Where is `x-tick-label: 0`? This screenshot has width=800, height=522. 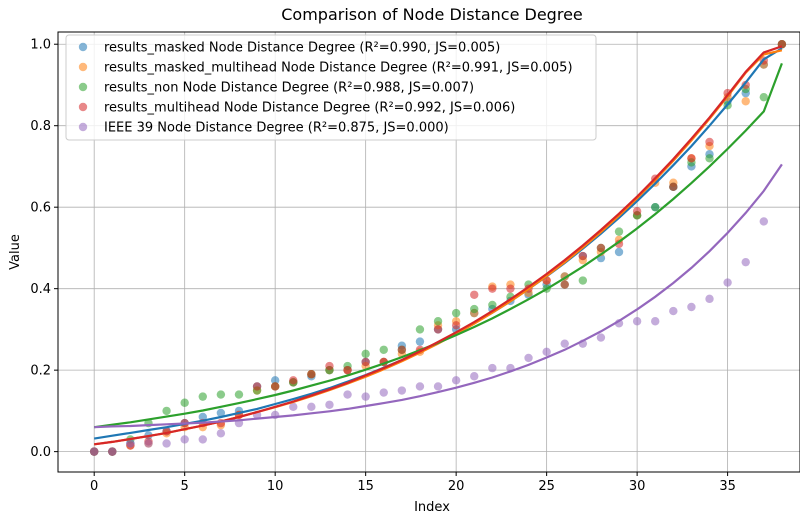
x-tick-label: 0 is located at coordinates (94, 486).